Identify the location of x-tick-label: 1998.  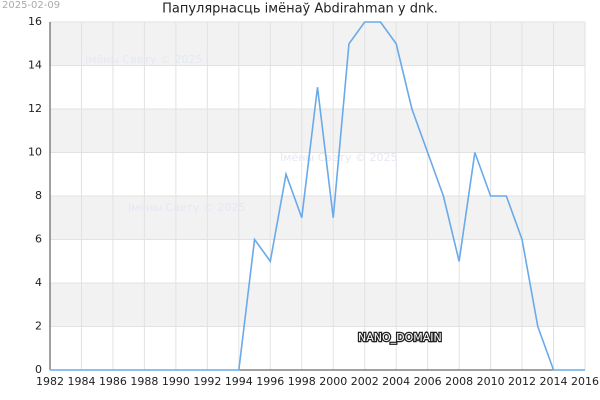
(302, 381).